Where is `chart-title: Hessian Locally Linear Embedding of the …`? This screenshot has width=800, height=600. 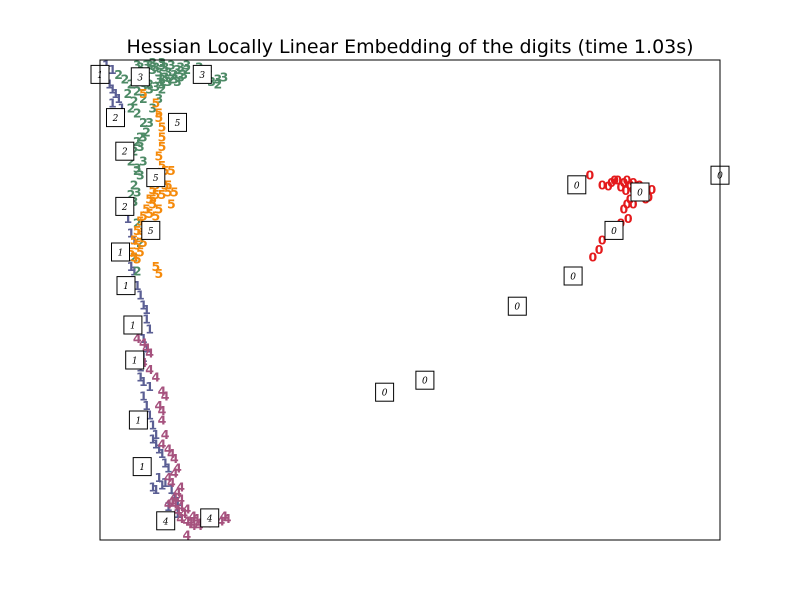
chart-title: Hessian Locally Linear Embedding of the … is located at coordinates (409, 47).